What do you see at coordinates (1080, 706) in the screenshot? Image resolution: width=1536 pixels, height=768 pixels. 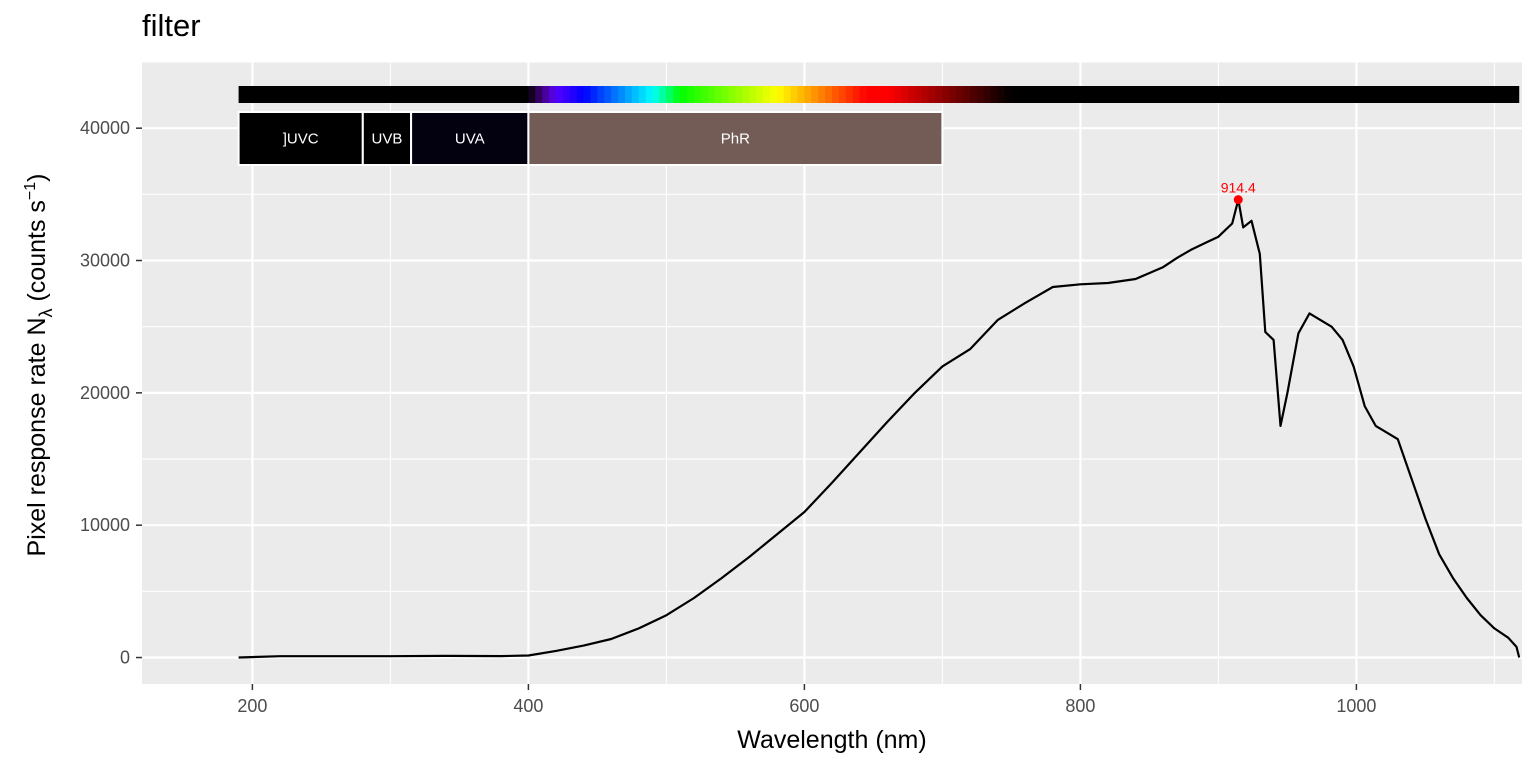 I see `x-tick-label: 800` at bounding box center [1080, 706].